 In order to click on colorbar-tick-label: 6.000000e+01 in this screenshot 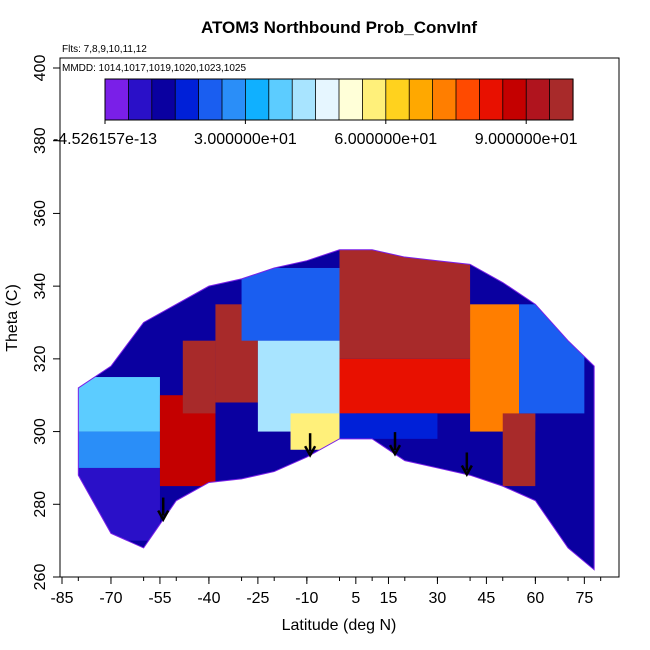, I will do `click(385, 139)`.